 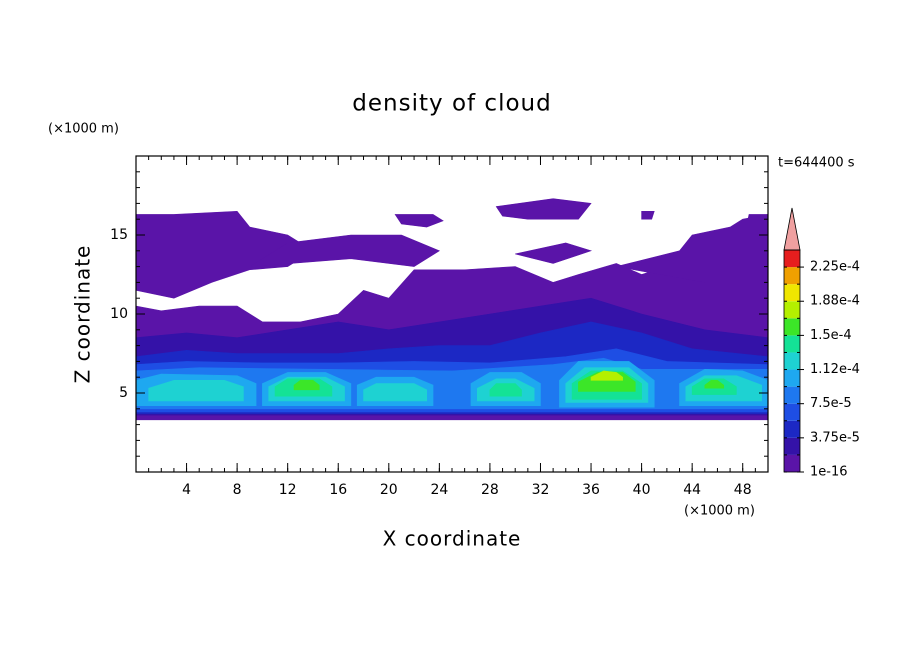 I want to click on x-tick-label: 20, so click(x=389, y=490).